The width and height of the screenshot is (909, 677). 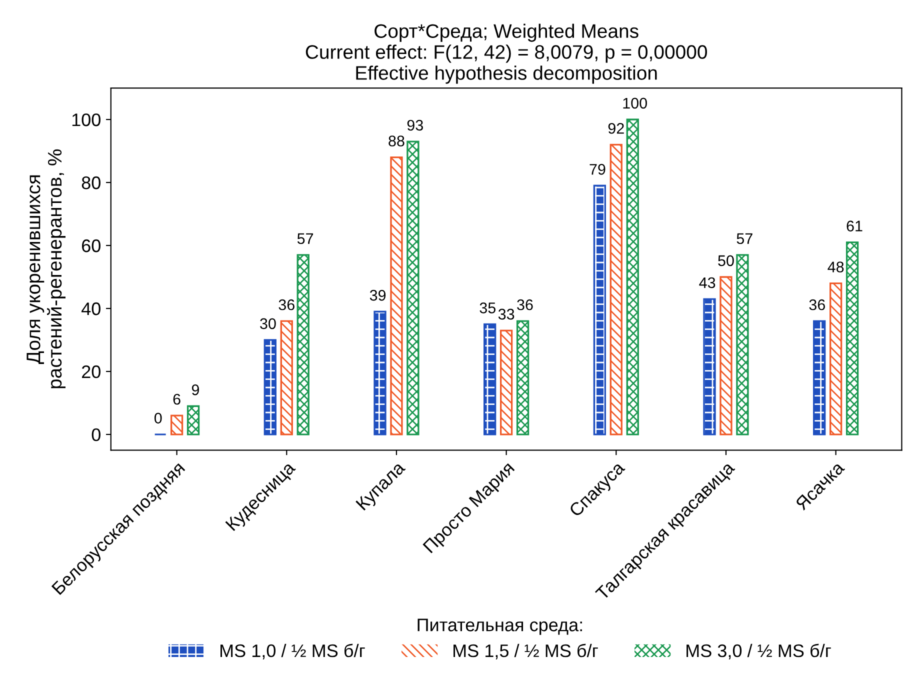 What do you see at coordinates (292, 652) in the screenshot?
I see `legend-label: MS 1,0 / ½ MS б/г` at bounding box center [292, 652].